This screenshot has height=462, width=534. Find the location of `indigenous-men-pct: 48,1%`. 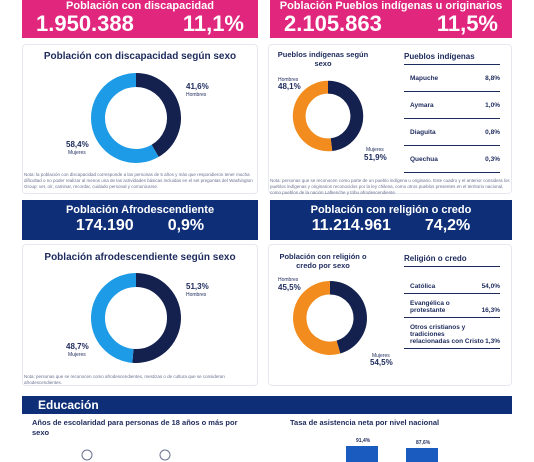

indigenous-men-pct: 48,1% is located at coordinates (289, 86).